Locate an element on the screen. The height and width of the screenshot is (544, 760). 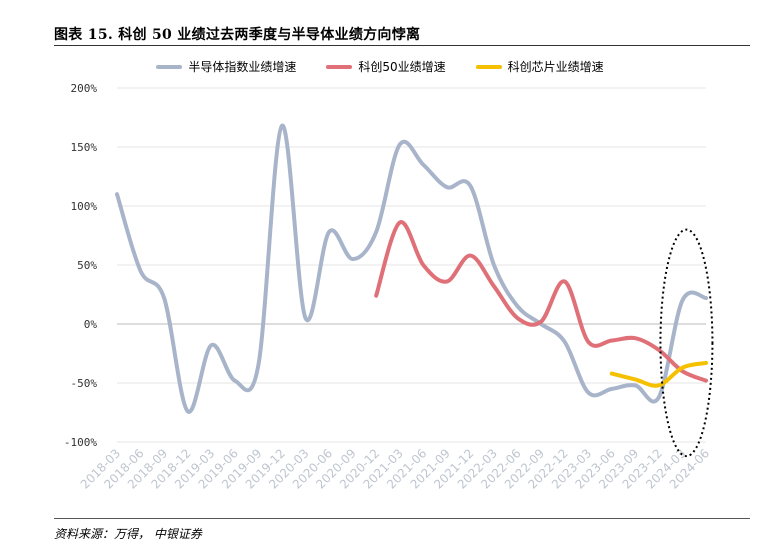
source-rule is located at coordinates (402, 518).